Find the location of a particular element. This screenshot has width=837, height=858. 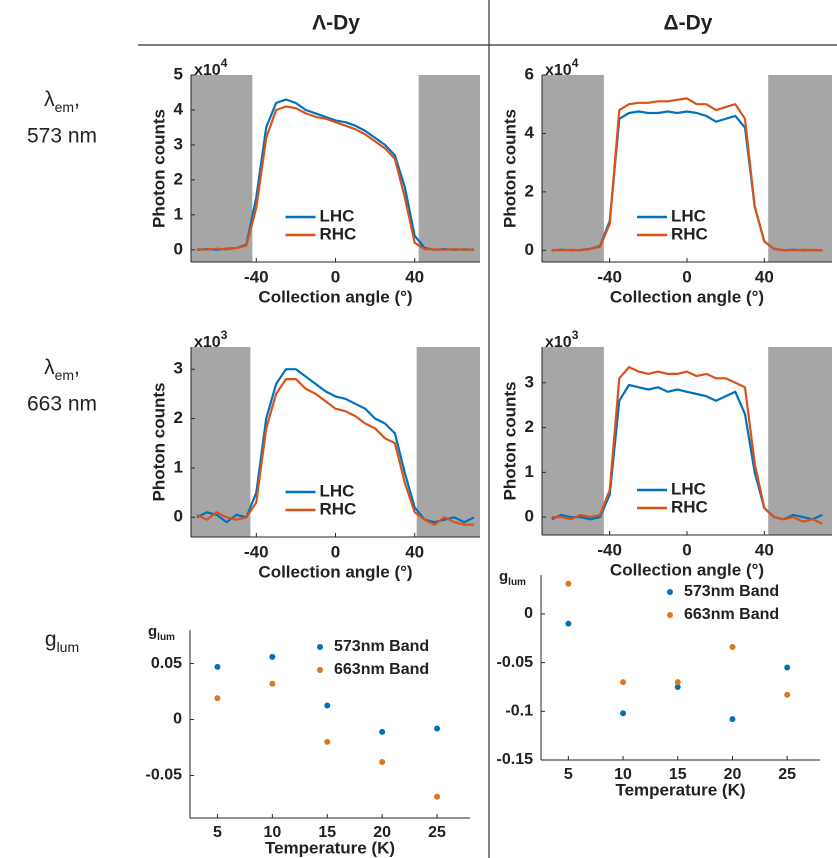

legend-label: 573nm Band is located at coordinates (381, 646).